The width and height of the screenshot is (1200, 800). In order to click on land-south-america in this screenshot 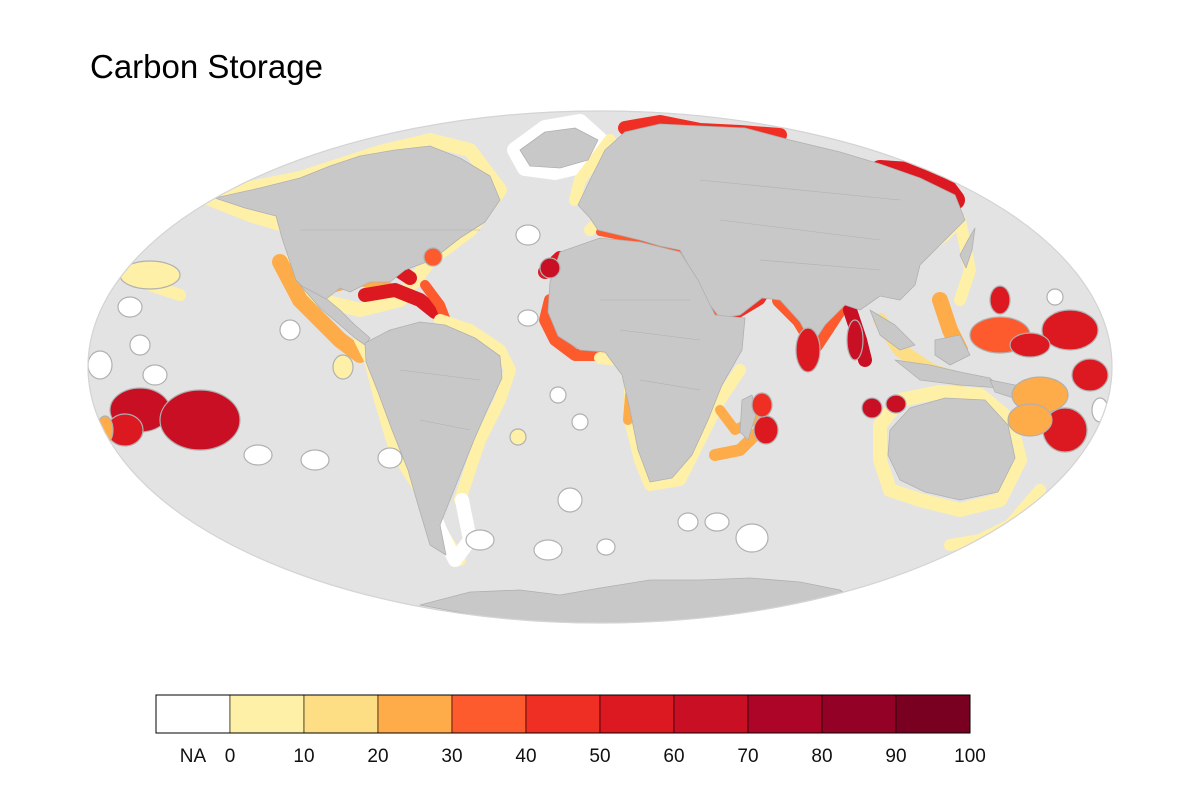, I will do `click(433, 438)`.